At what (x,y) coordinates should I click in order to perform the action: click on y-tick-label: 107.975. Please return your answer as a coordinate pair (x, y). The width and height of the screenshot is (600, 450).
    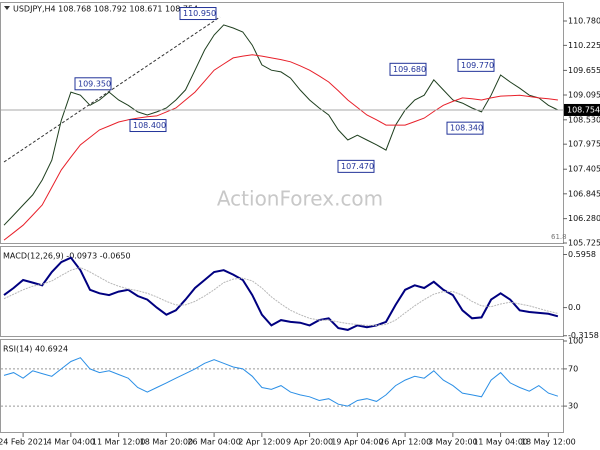
    Looking at the image, I should click on (584, 144).